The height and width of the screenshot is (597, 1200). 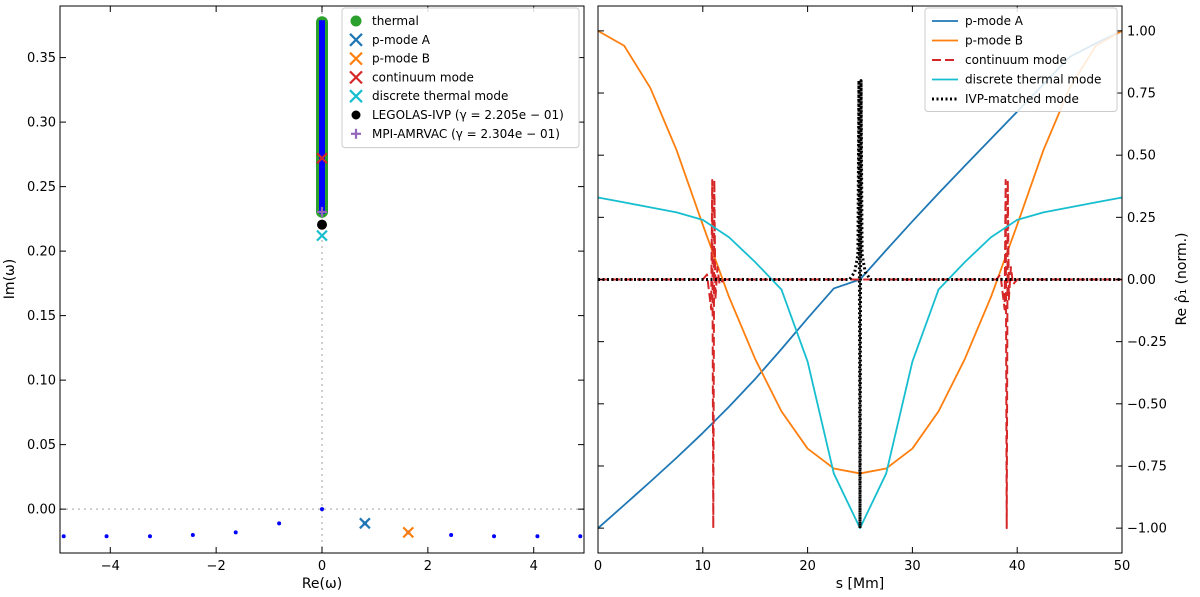 What do you see at coordinates (41, 187) in the screenshot?
I see `left-y-tick-label: 0.25` at bounding box center [41, 187].